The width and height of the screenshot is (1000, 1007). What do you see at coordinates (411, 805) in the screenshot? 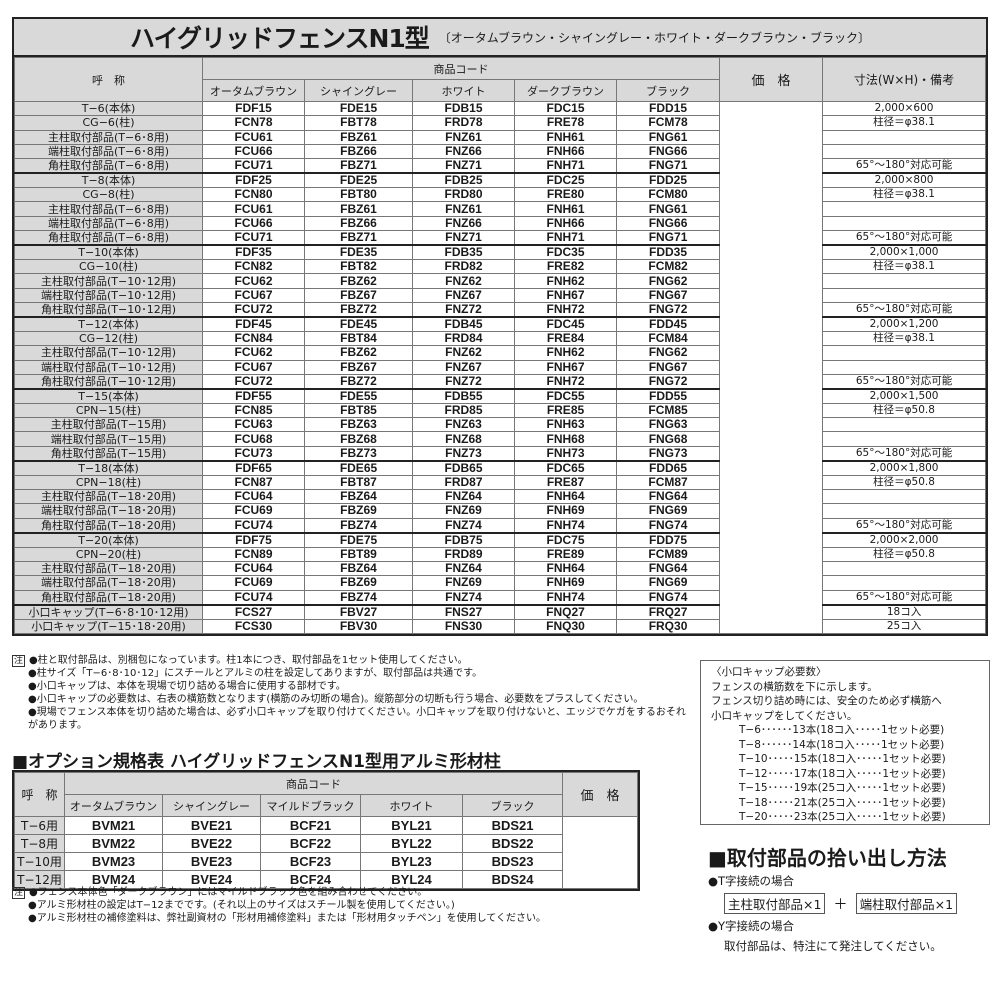
I see `option-header-color: ホワイト` at bounding box center [411, 805].